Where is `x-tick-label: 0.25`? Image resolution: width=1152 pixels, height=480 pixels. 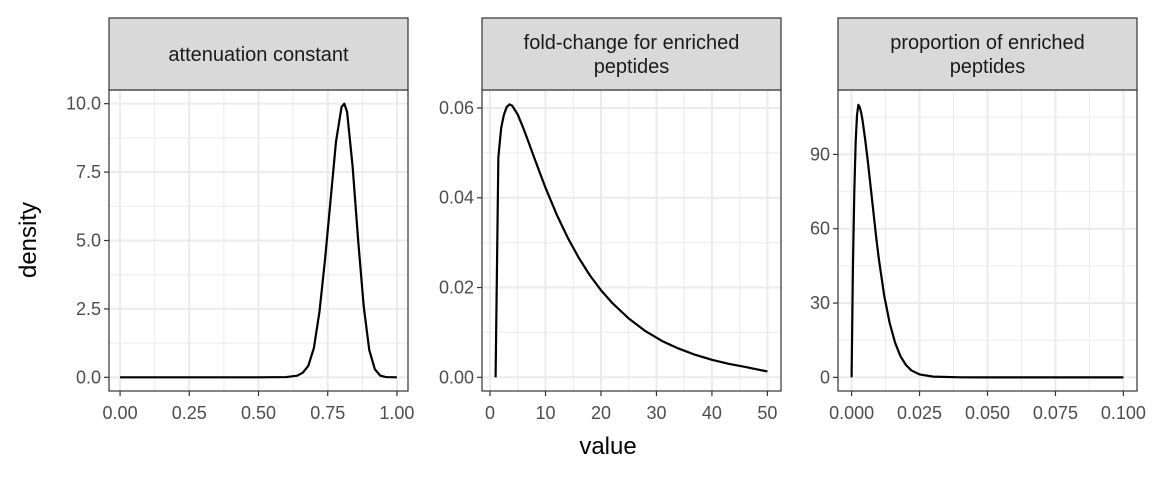 x-tick-label: 0.25 is located at coordinates (189, 413).